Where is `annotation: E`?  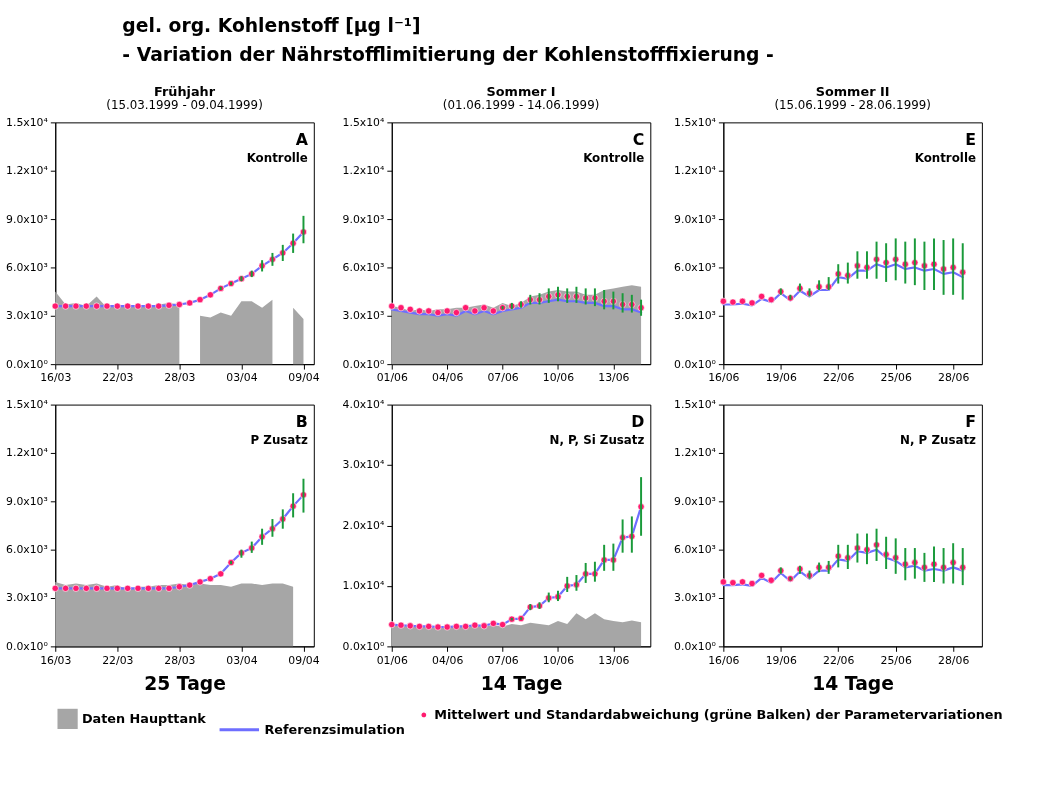 annotation: E is located at coordinates (970, 140).